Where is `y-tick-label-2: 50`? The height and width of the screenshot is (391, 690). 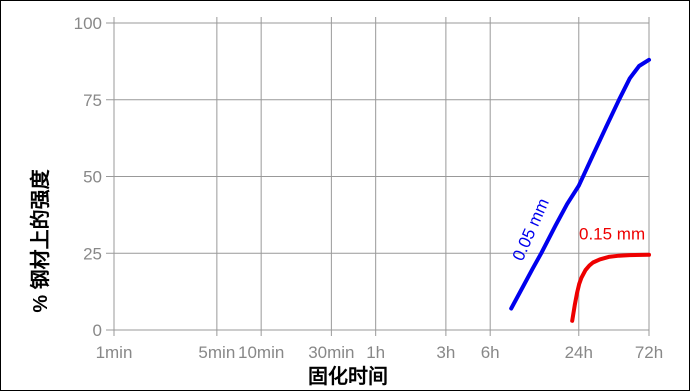
y-tick-label-2: 50 is located at coordinates (92, 177).